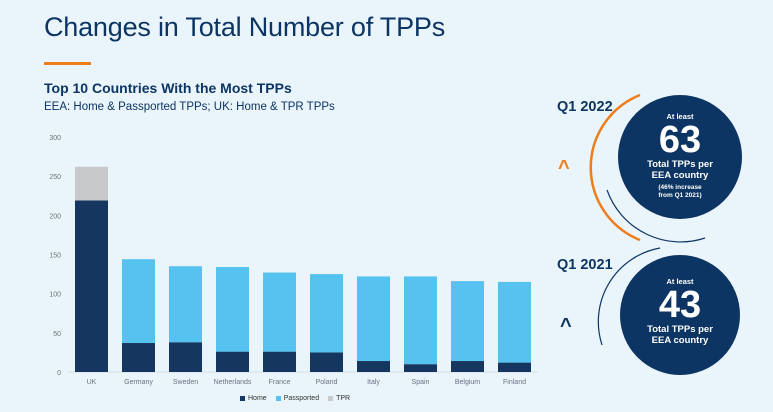  Describe the element at coordinates (92, 382) in the screenshot. I see `x-tick-label: UK` at that location.